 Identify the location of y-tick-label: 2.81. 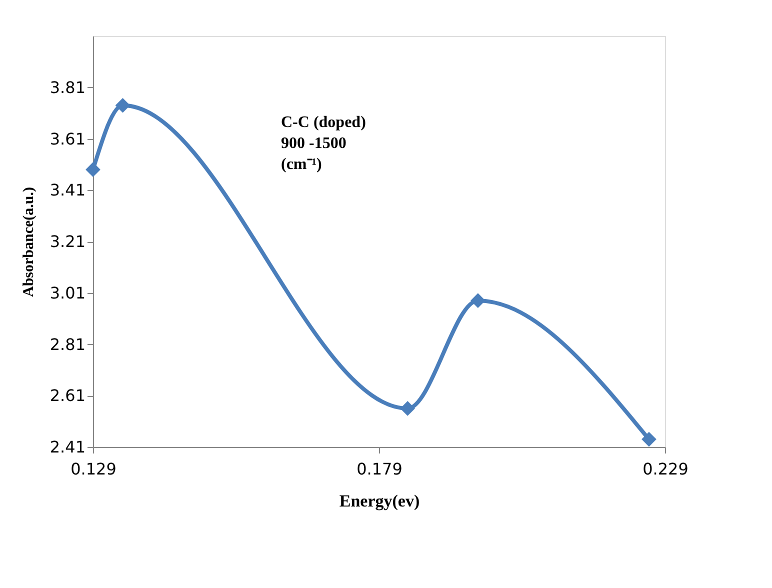
(68, 344).